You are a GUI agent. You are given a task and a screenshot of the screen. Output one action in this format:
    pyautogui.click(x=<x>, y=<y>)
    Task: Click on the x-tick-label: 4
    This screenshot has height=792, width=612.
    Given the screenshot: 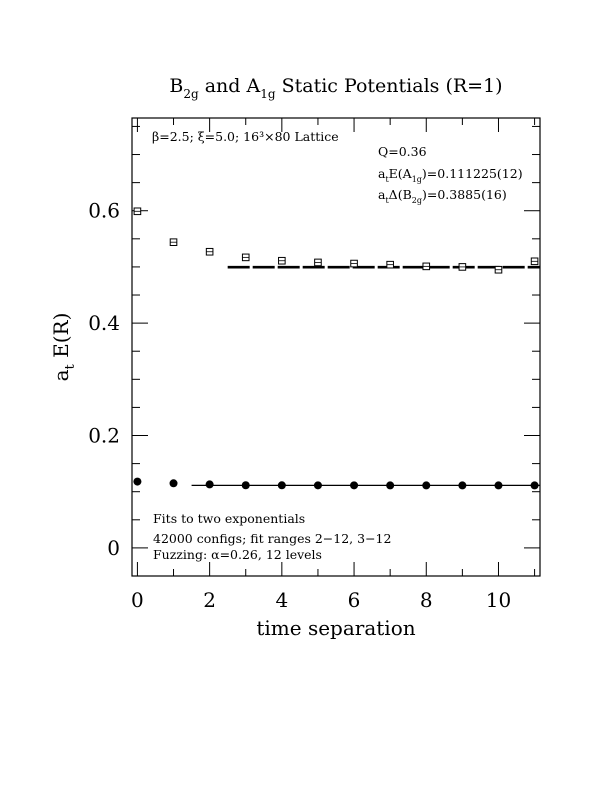 What is the action you would take?
    pyautogui.click(x=281, y=600)
    